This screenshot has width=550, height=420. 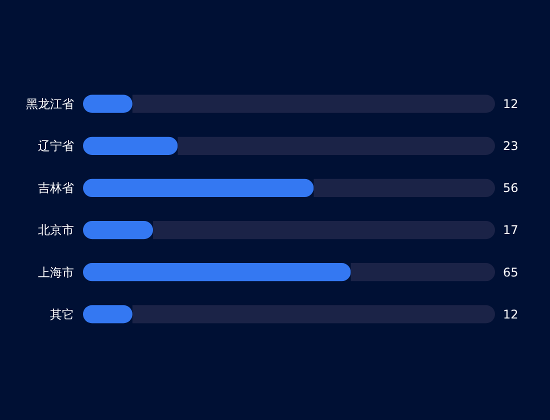 What do you see at coordinates (50, 104) in the screenshot?
I see `y-tick-label: 黑龙江省` at bounding box center [50, 104].